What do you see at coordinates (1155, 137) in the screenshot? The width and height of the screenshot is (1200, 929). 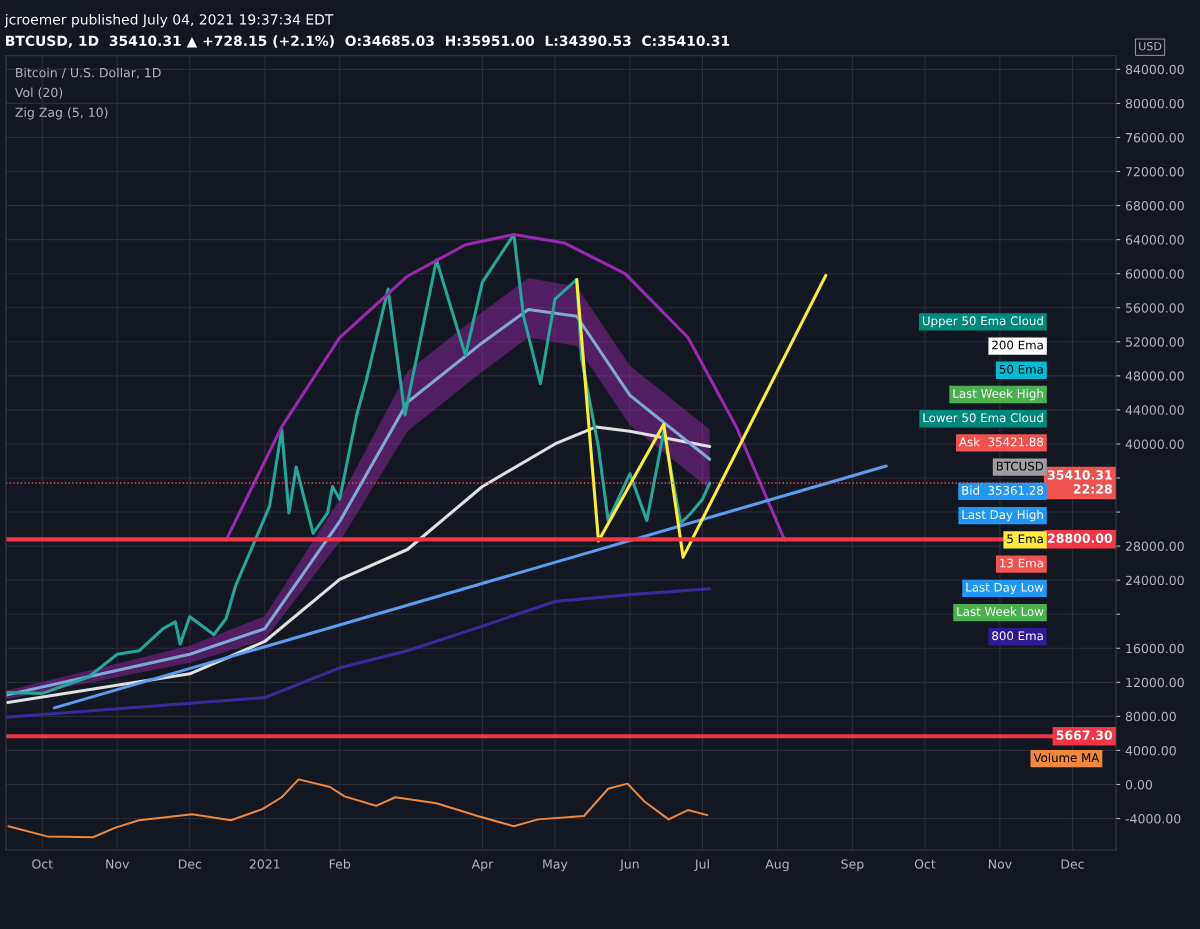 I see `y-tick-label: 76000.00` at bounding box center [1155, 137].